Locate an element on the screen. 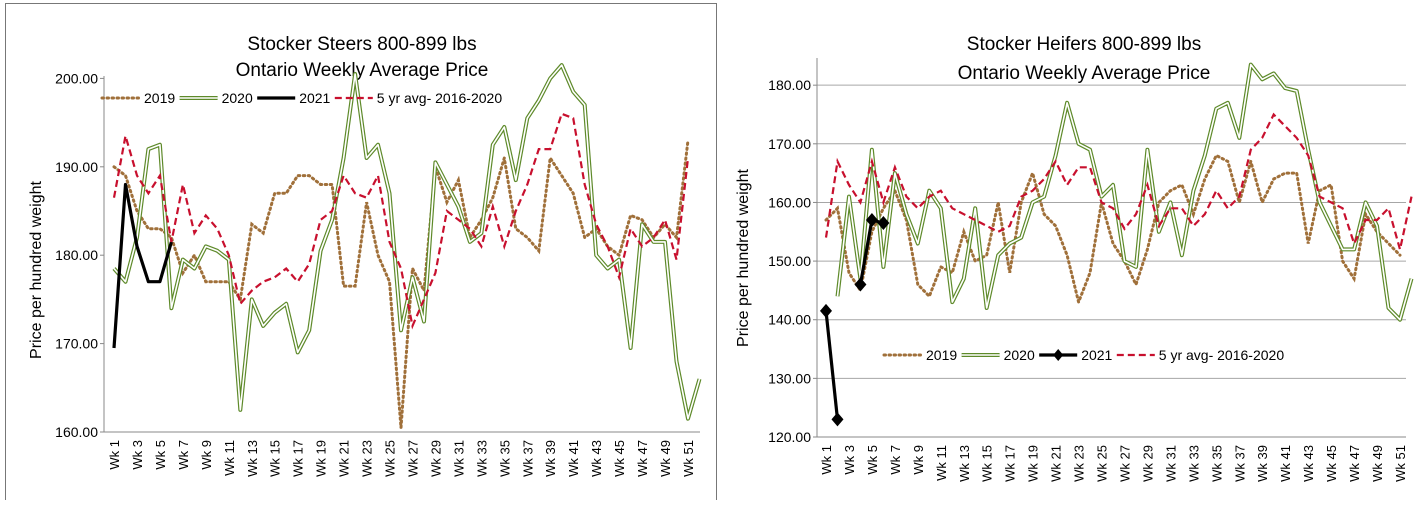  y-tick-label: 190.00 is located at coordinates (76, 167).